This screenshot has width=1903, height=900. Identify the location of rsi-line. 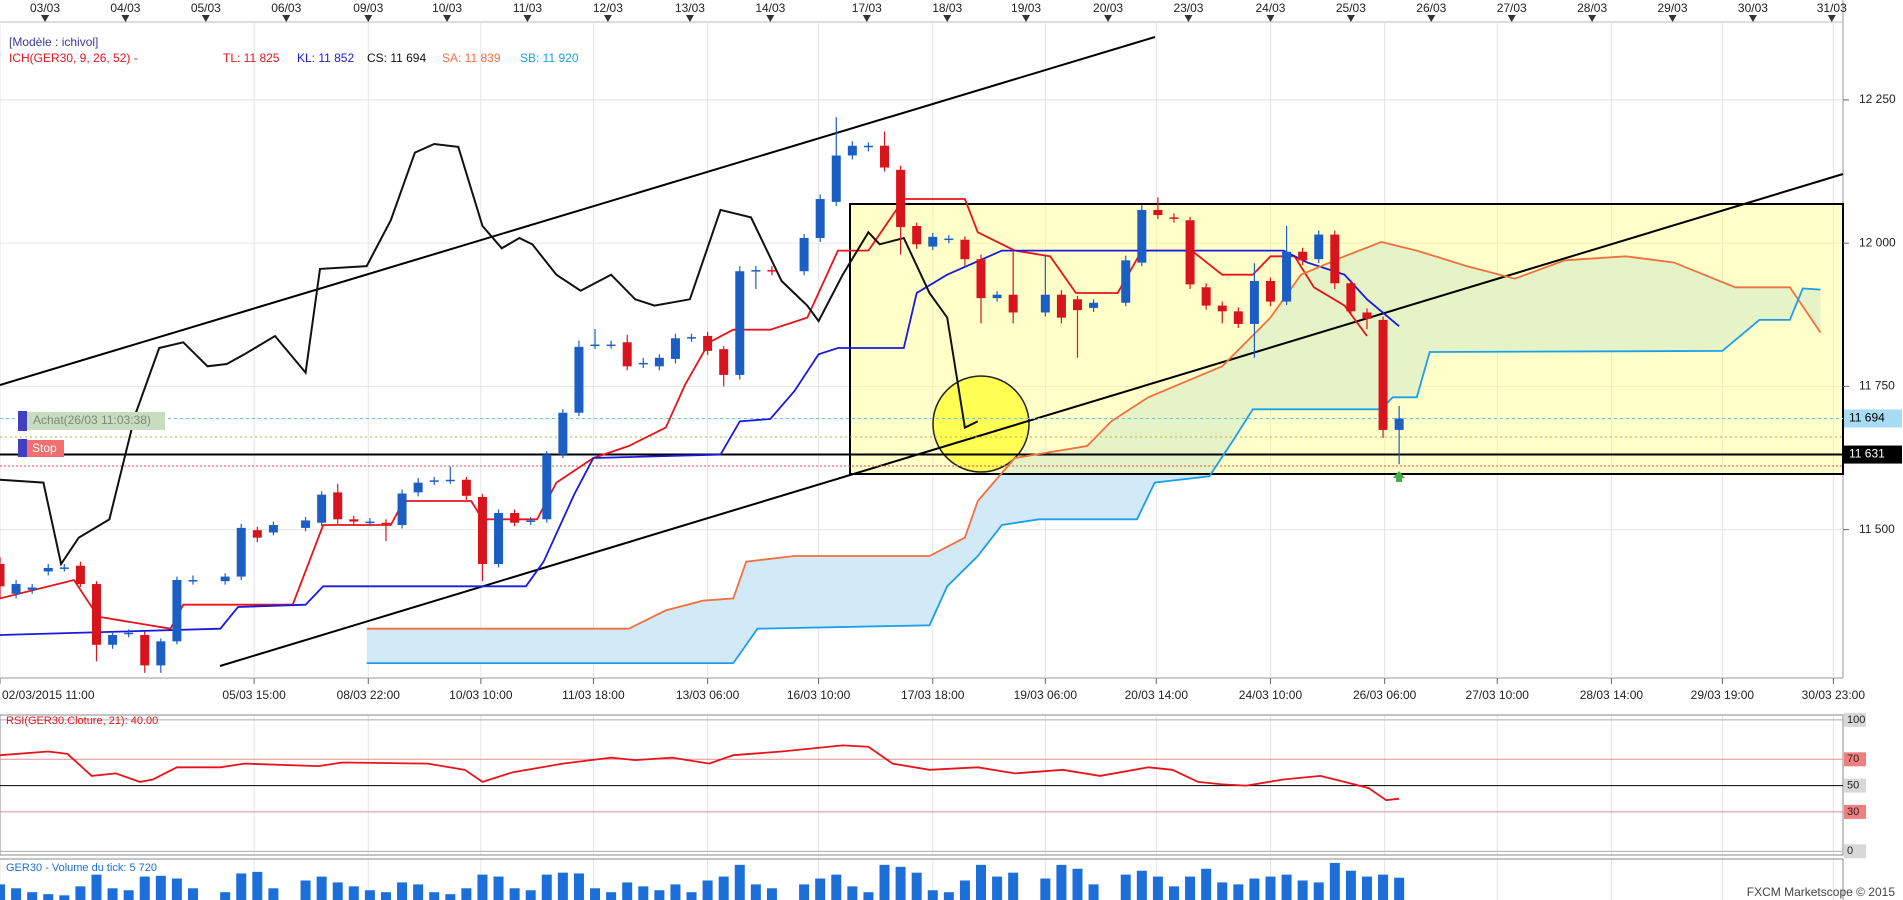
(700, 773).